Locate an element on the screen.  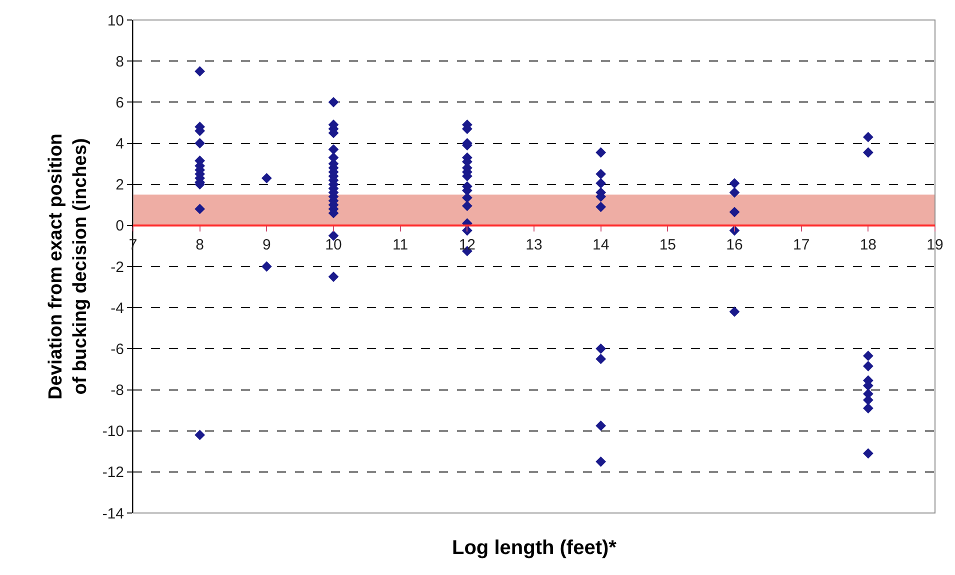
y-tick-label: 8 is located at coordinates (120, 61).